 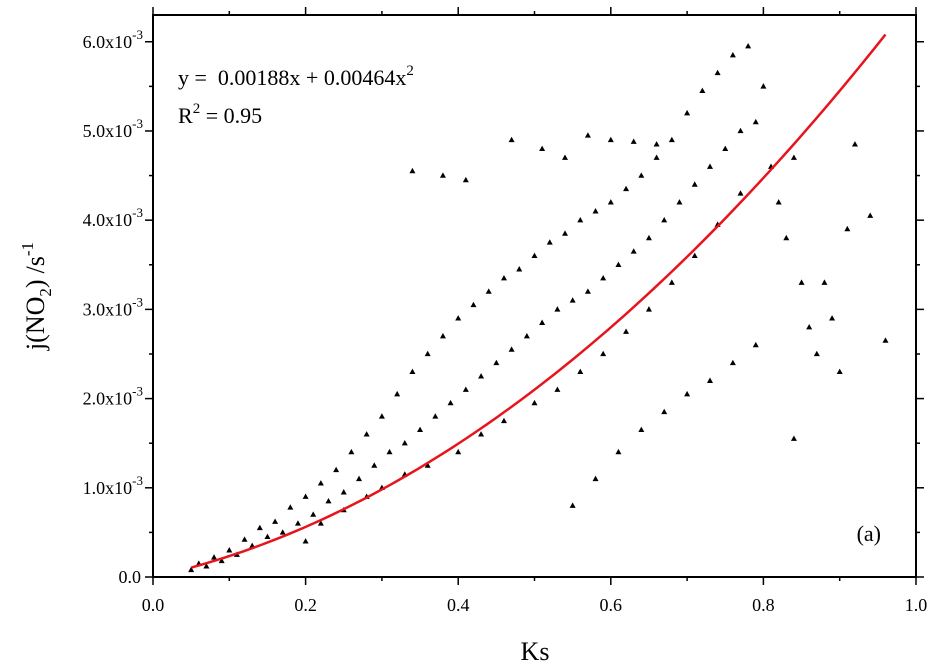 I want to click on y-tick-label: 5.0x10⁻³, so click(x=113, y=128).